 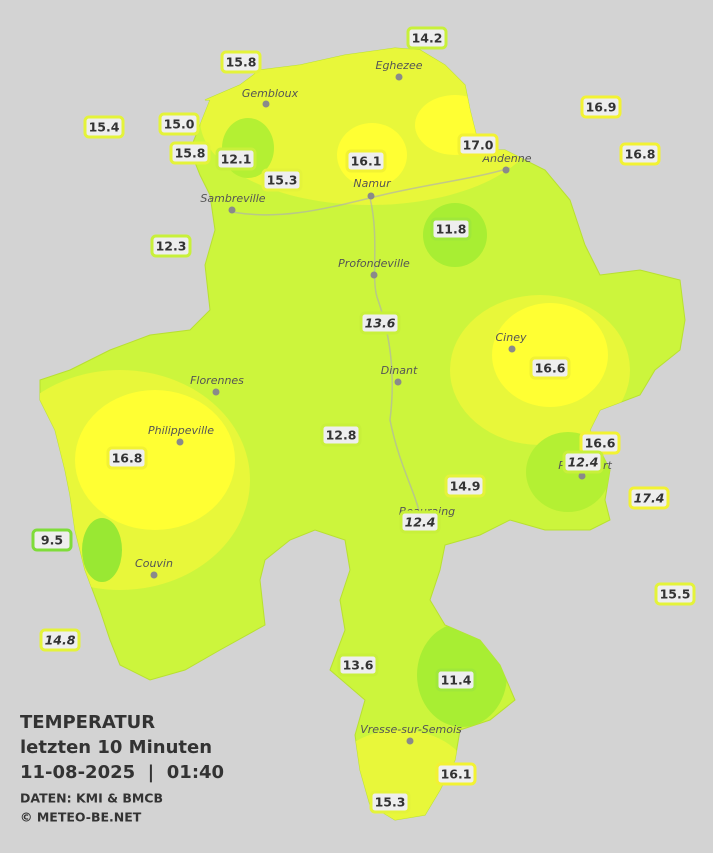 I want to click on station-value: 15.5, so click(x=675, y=594).